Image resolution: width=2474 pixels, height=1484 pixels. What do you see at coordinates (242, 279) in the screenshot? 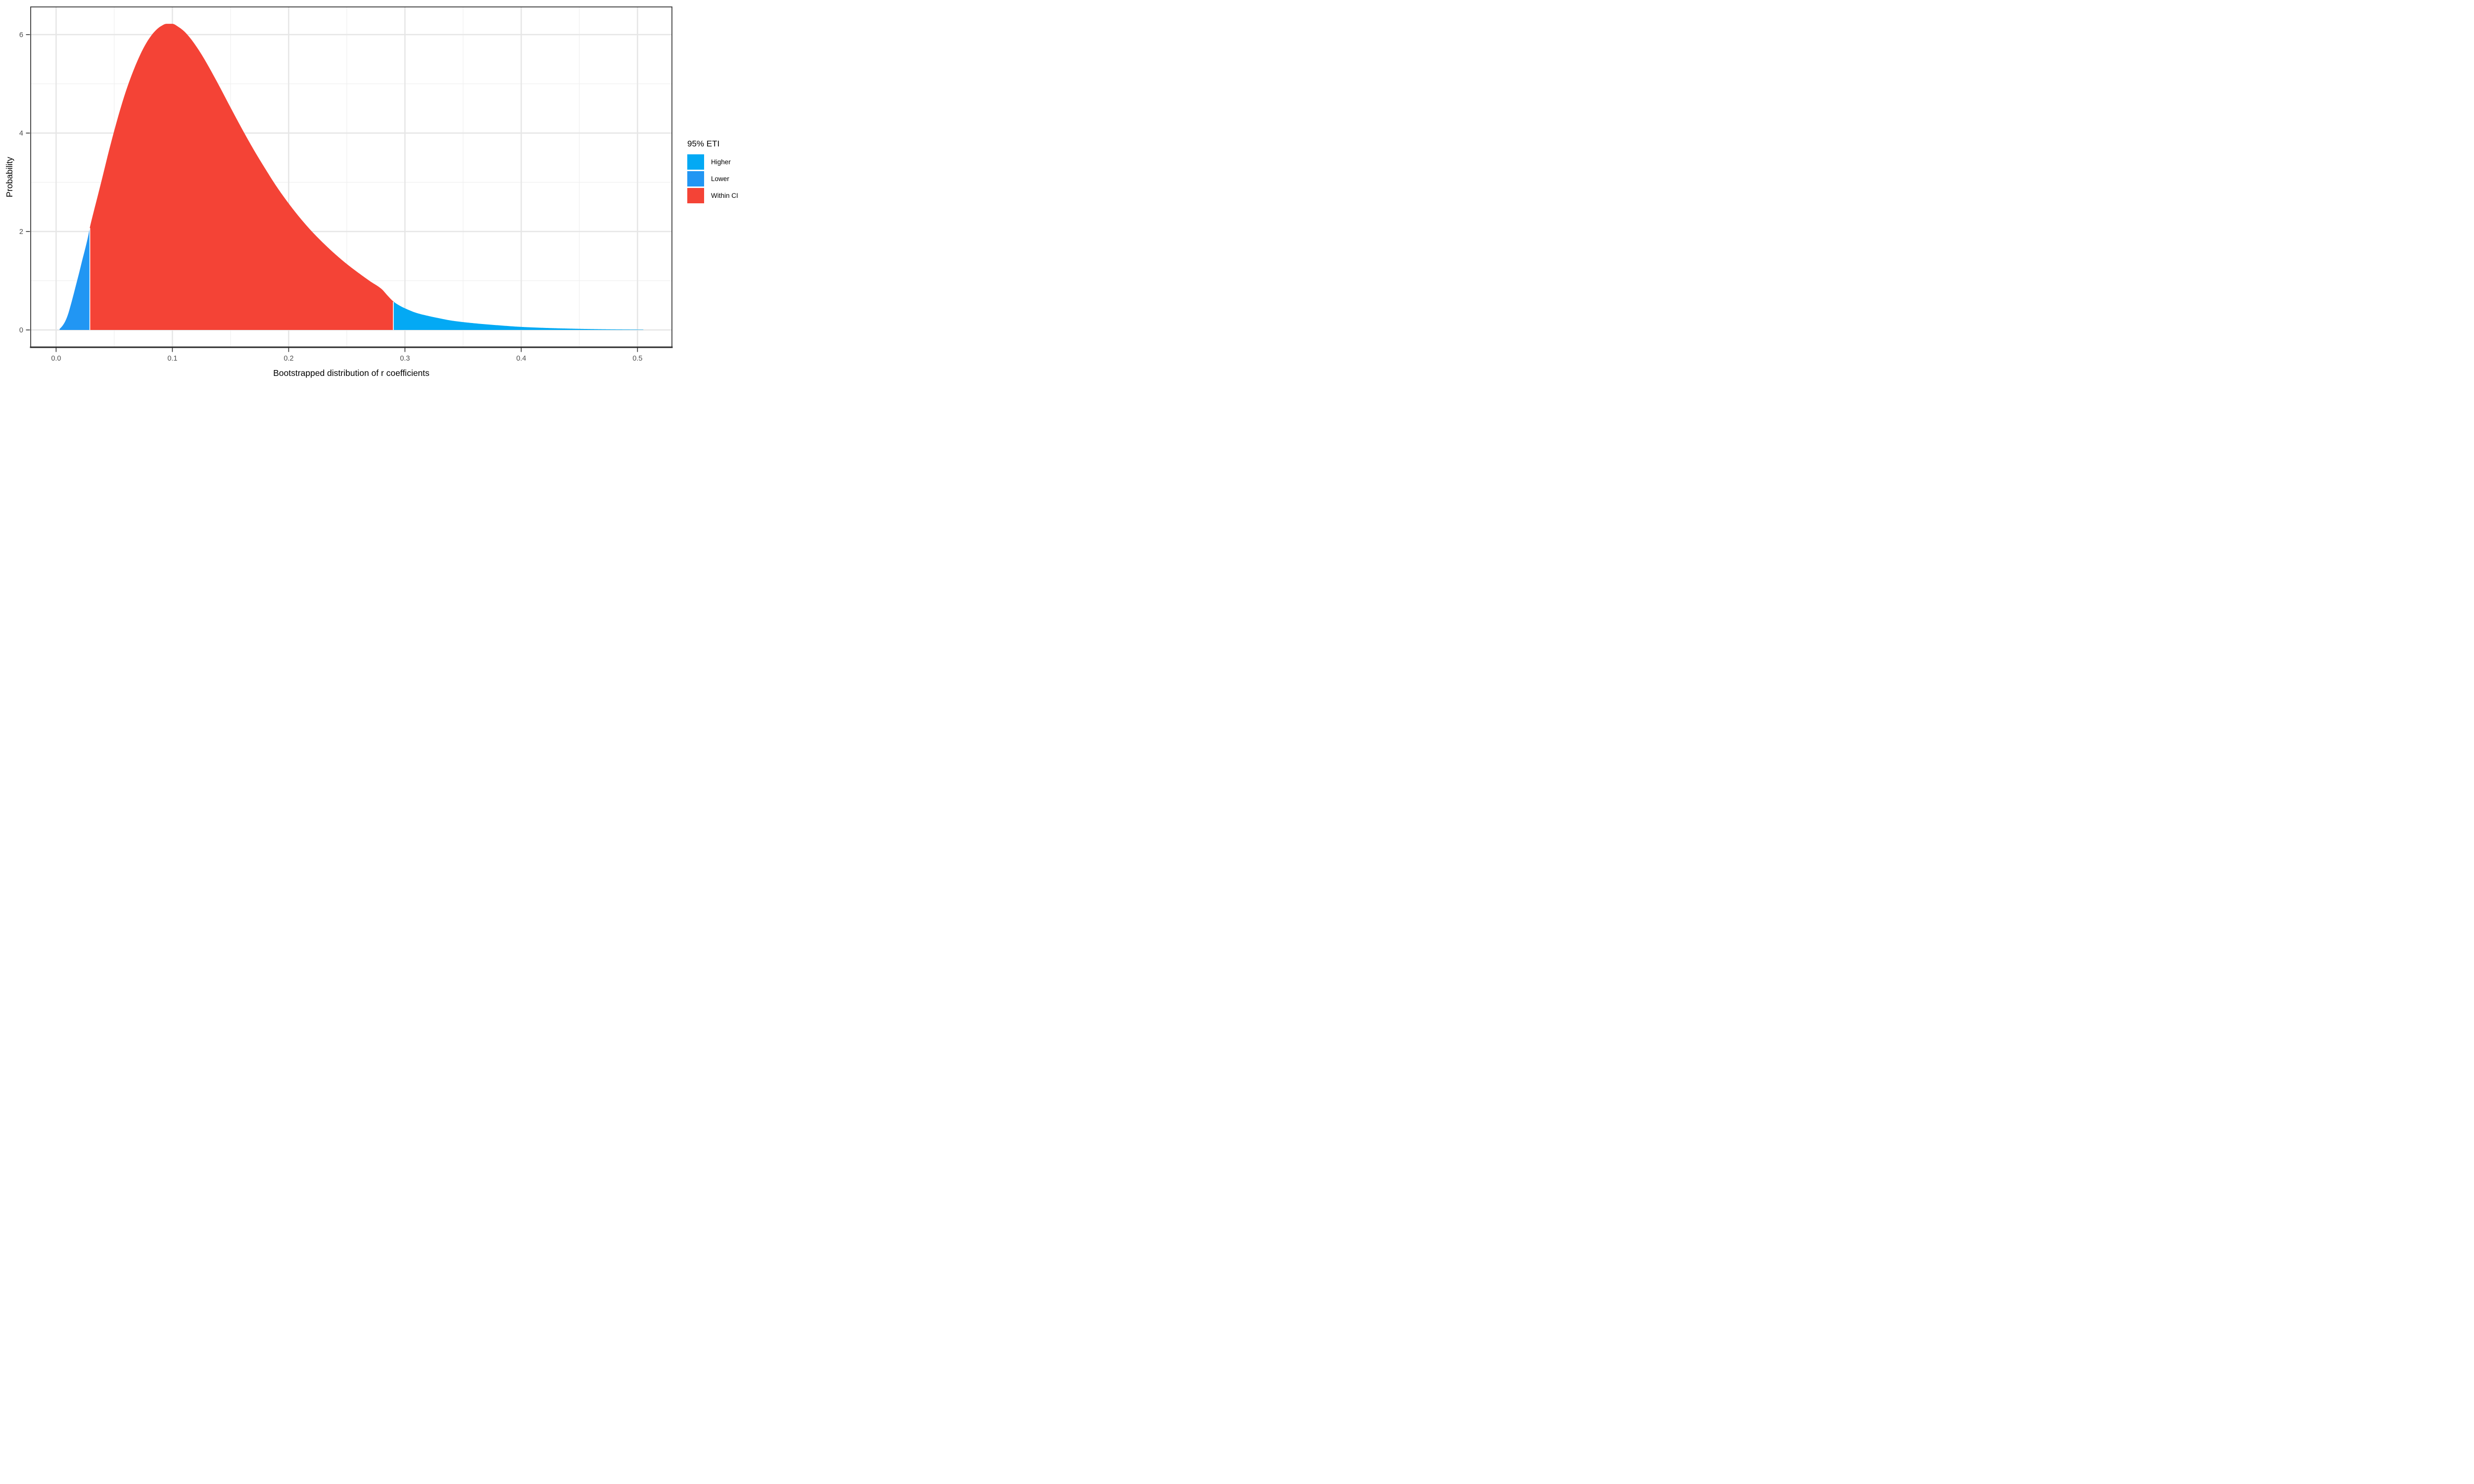
I see `ci-boundary-separators` at bounding box center [242, 279].